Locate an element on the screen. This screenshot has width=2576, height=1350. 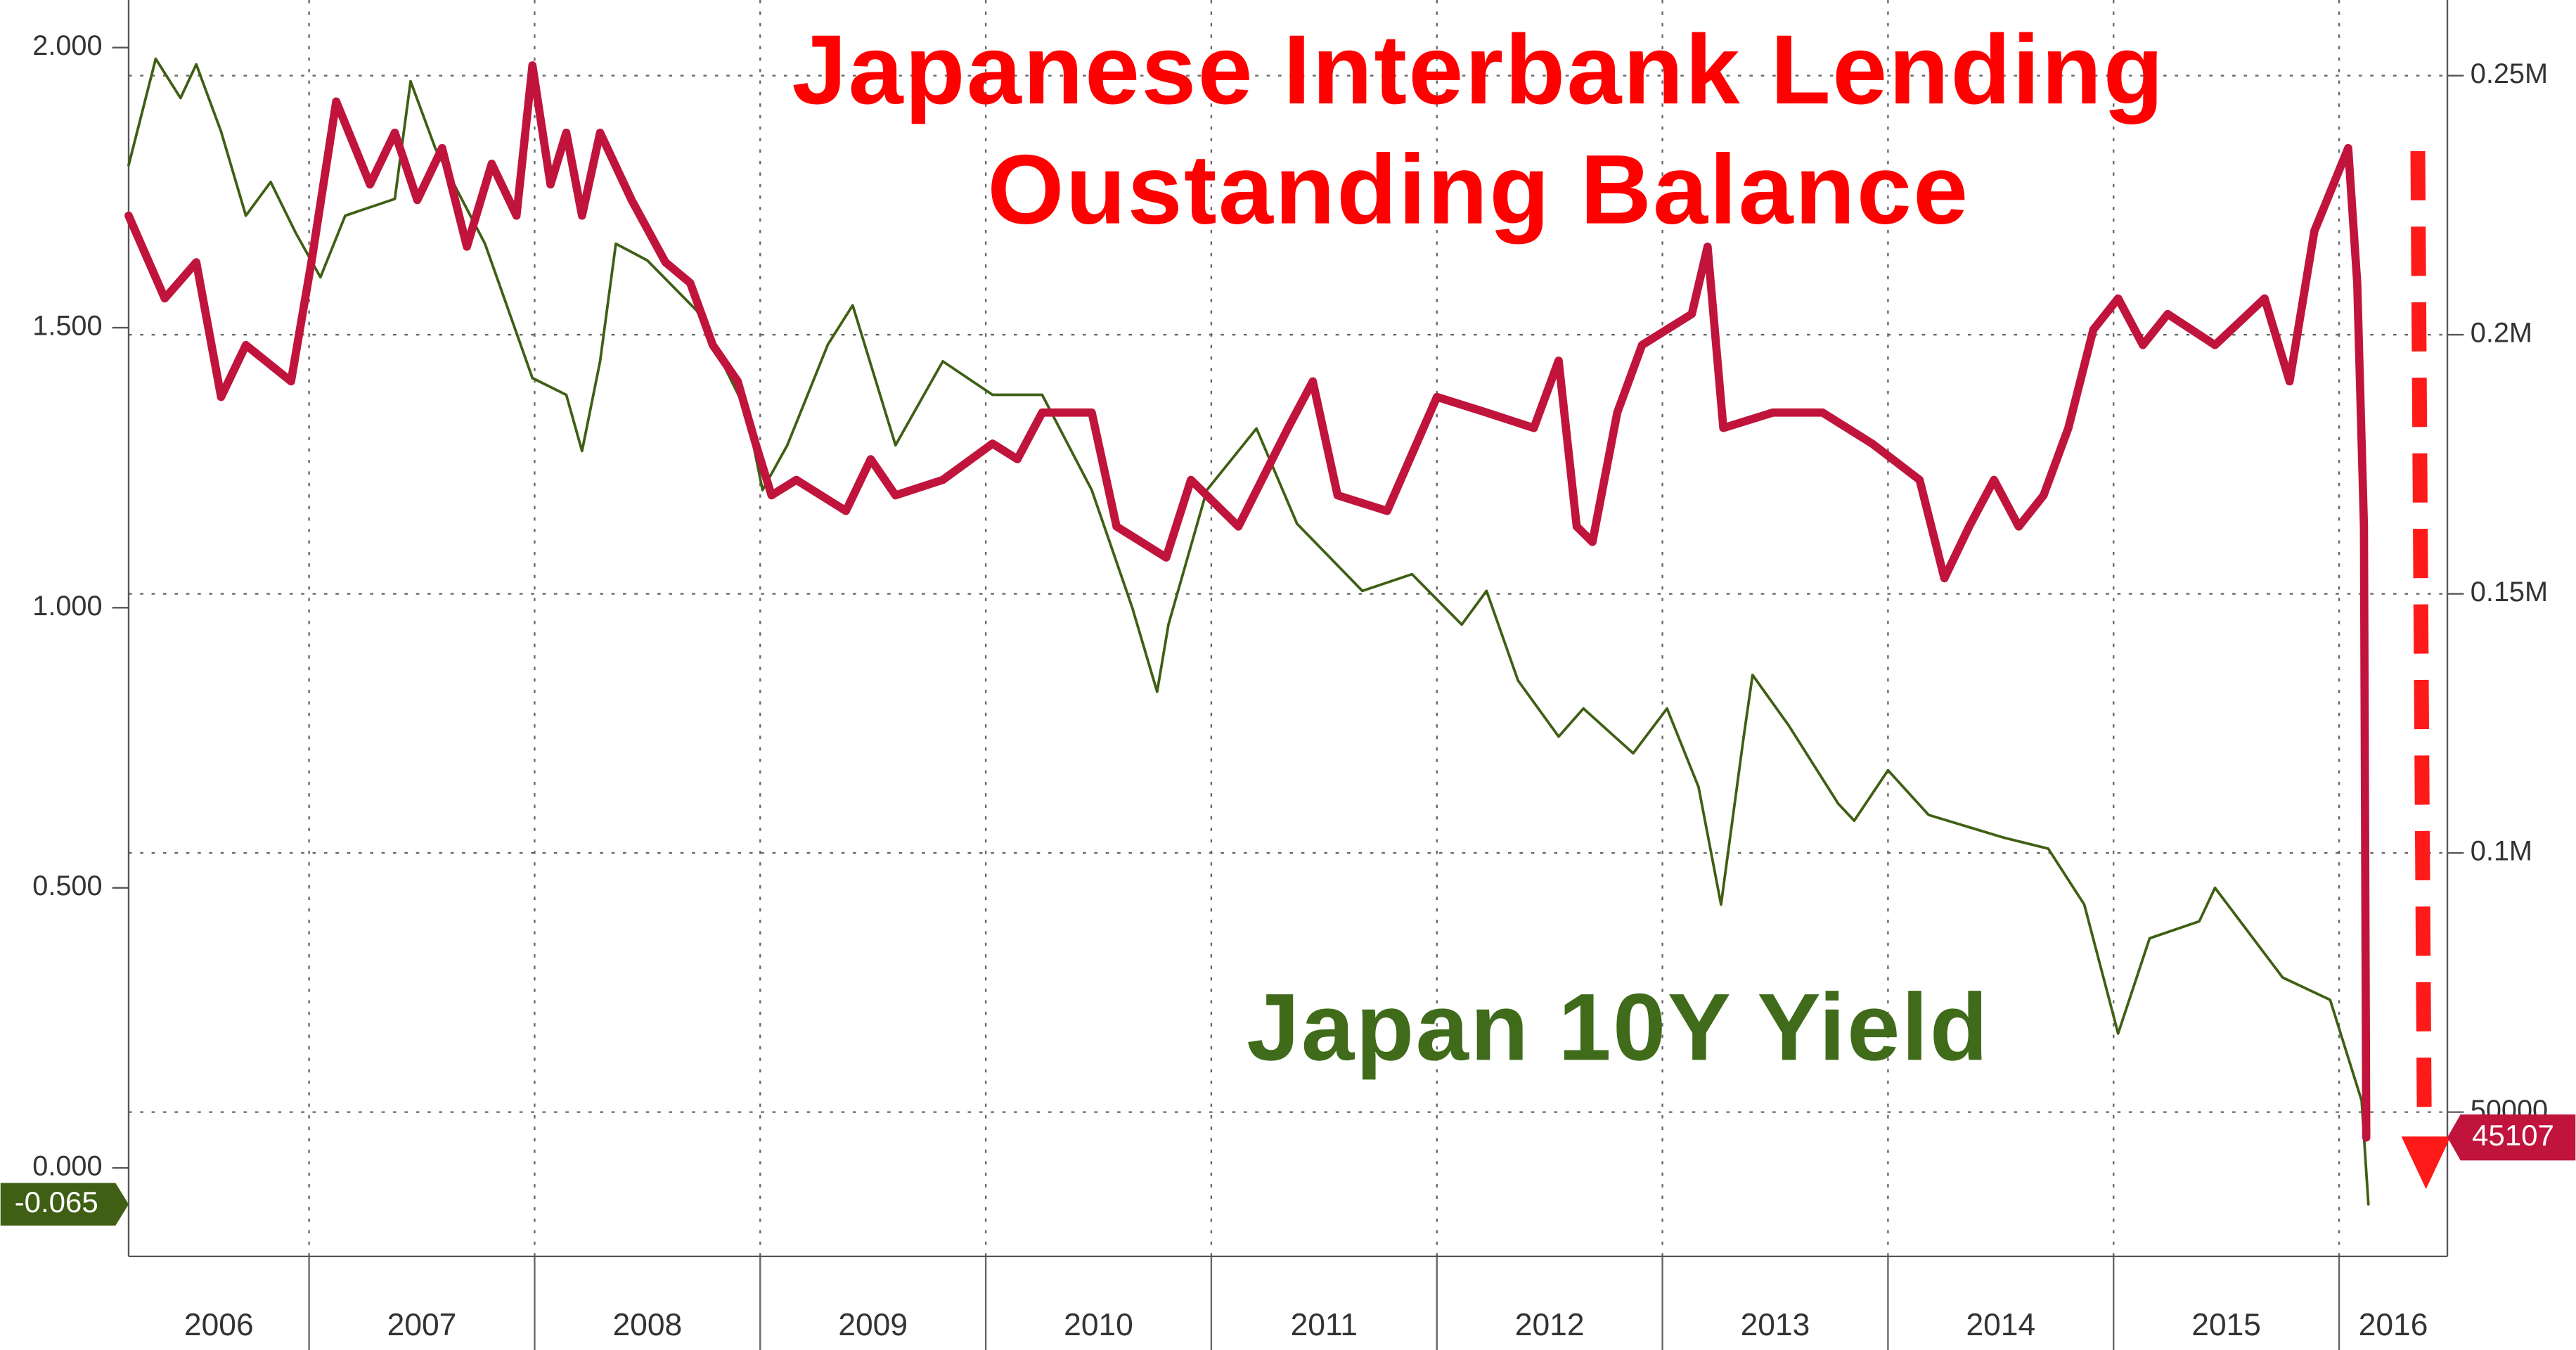
drop-arrow is located at coordinates (2426, 670).